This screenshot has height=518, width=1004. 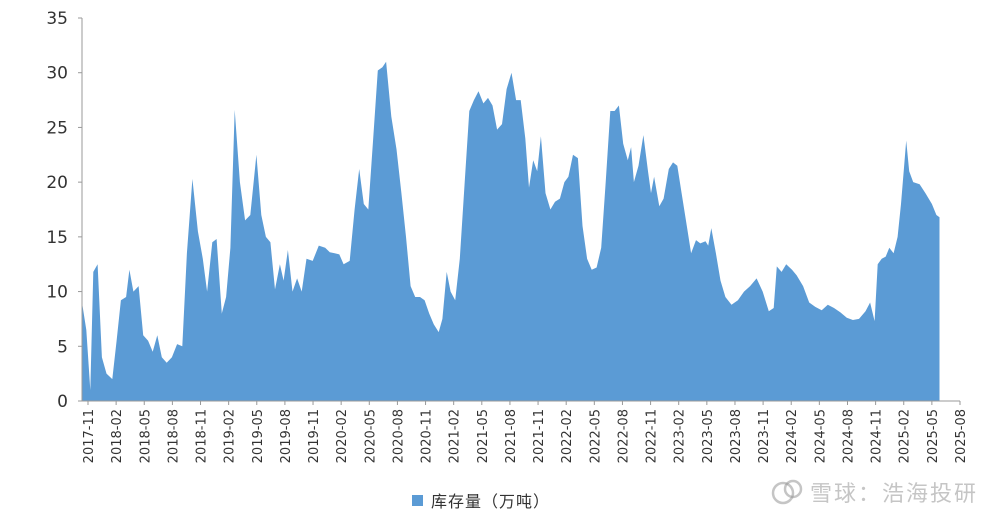 What do you see at coordinates (455, 436) in the screenshot?
I see `x-tick-label: 2021-02` at bounding box center [455, 436].